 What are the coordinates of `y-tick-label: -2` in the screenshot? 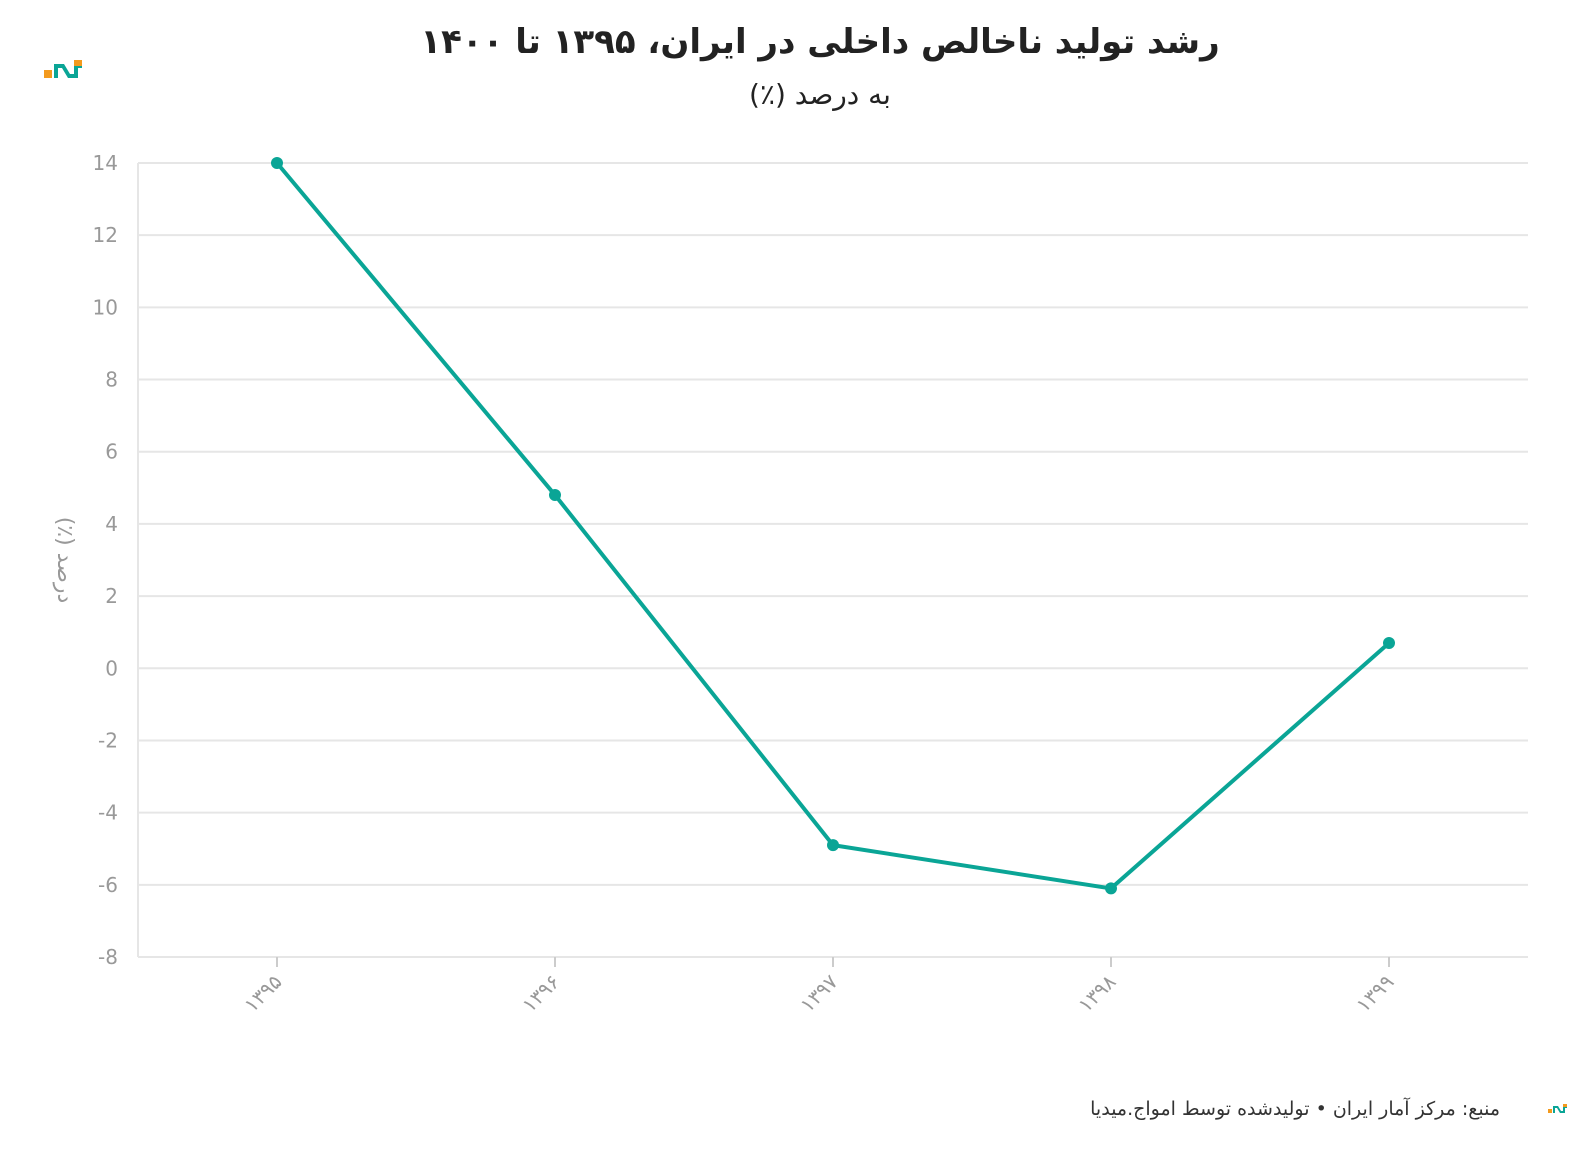 It's located at (108, 740).